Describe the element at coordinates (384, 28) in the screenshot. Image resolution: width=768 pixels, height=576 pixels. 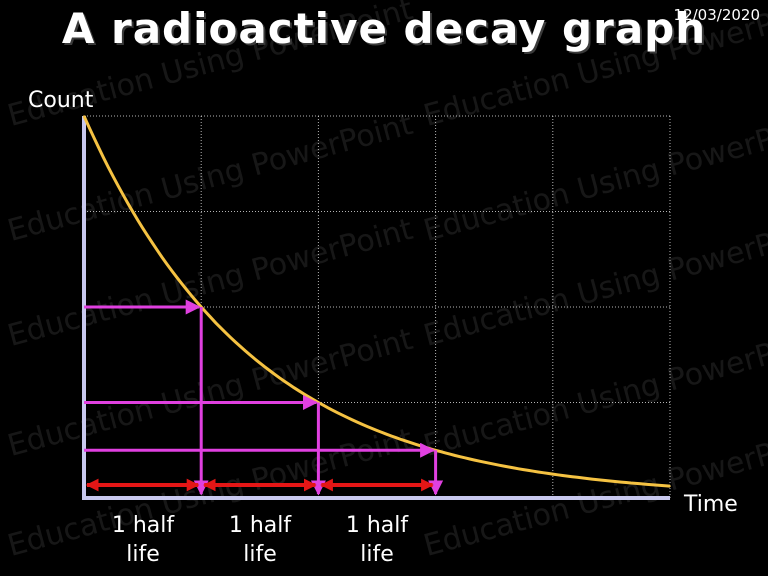
I see `slide-title: A radioactive decay graph` at that location.